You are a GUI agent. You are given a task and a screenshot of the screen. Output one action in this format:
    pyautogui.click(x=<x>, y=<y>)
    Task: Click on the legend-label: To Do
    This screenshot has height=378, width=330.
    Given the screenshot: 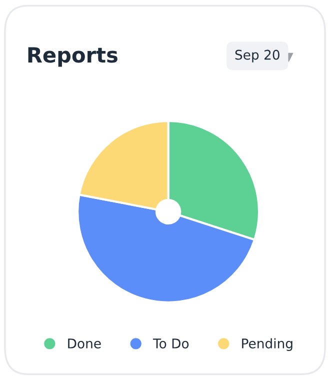 What is the action you would take?
    pyautogui.click(x=170, y=343)
    